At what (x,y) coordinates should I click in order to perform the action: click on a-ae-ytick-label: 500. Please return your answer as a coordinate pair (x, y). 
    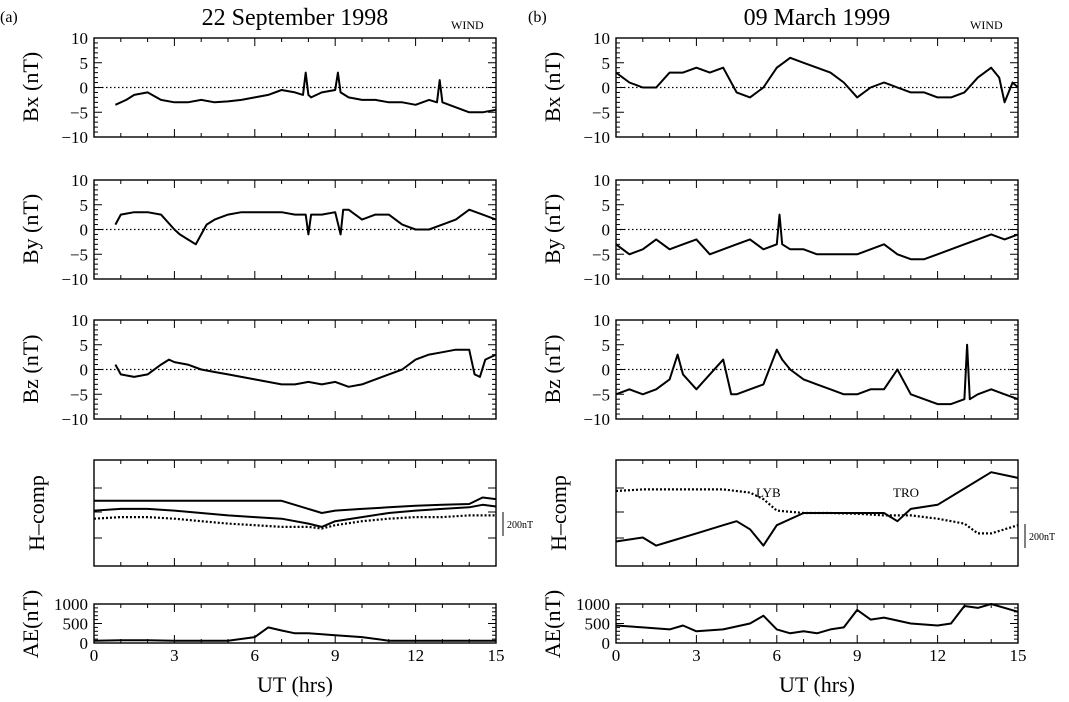
    Looking at the image, I should click on (76, 624).